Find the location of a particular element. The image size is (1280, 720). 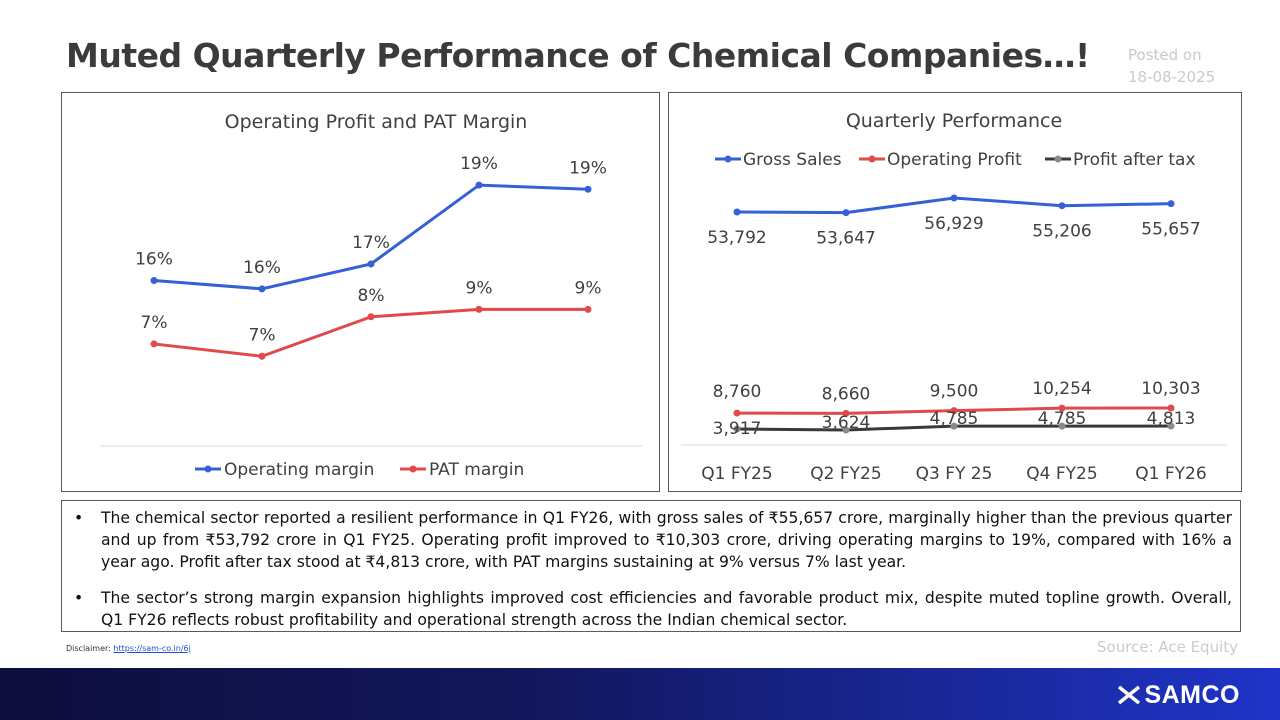

samco-mark-icon is located at coordinates (1129, 695).